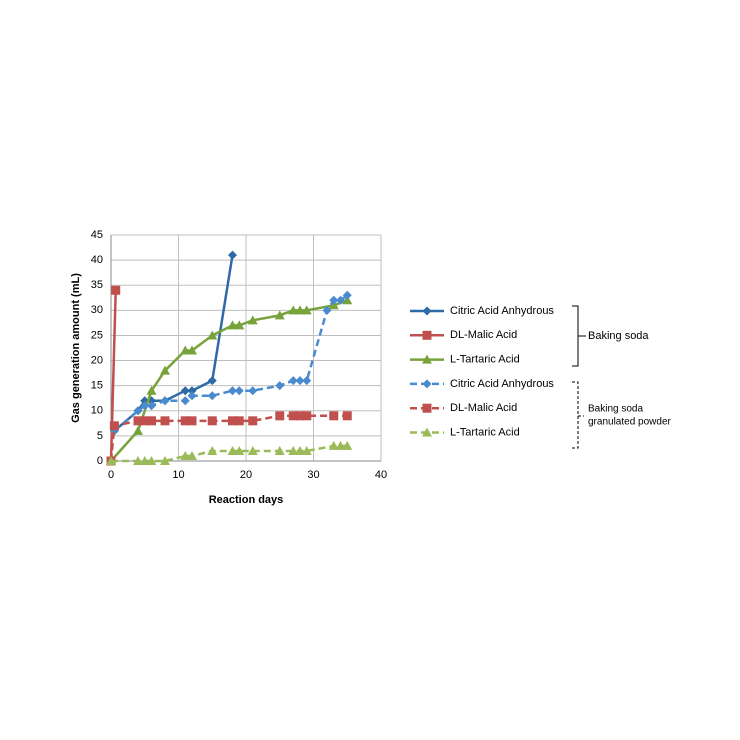 Image resolution: width=740 pixels, height=740 pixels. What do you see at coordinates (630, 422) in the screenshot?
I see `group-label: granulated powder` at bounding box center [630, 422].